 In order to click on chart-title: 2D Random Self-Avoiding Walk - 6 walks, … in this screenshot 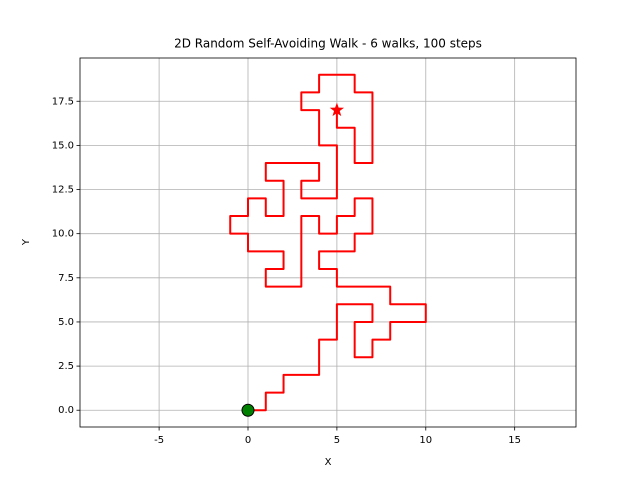, I will do `click(328, 44)`.